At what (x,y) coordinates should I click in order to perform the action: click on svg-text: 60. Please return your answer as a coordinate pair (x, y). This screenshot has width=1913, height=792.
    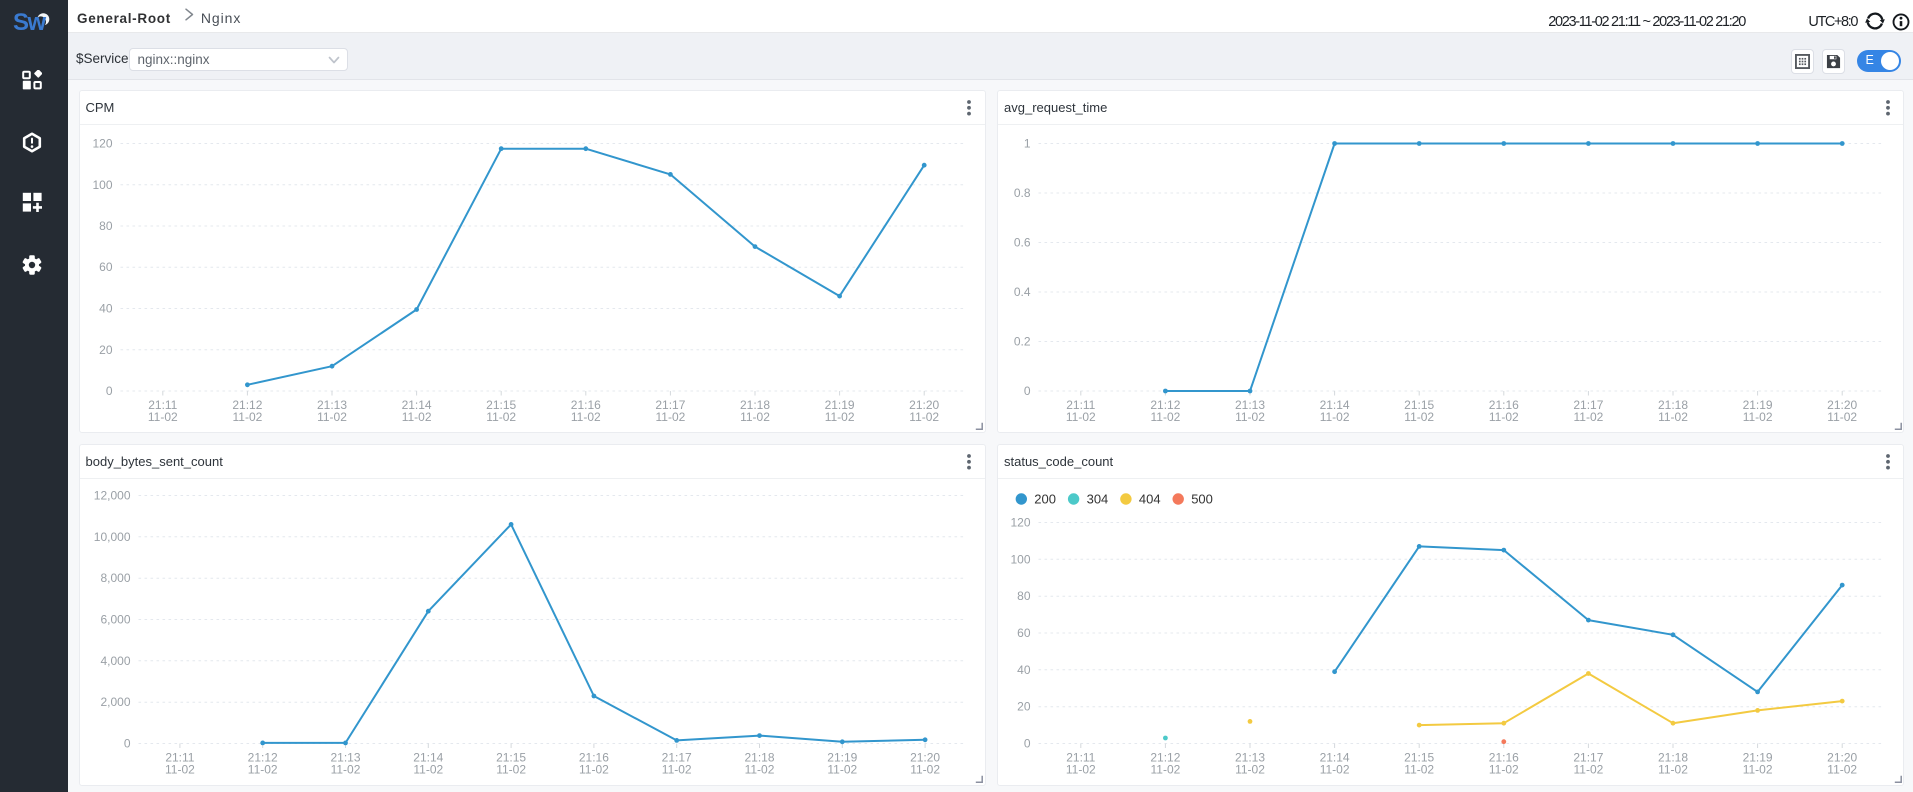
    Looking at the image, I should click on (106, 267).